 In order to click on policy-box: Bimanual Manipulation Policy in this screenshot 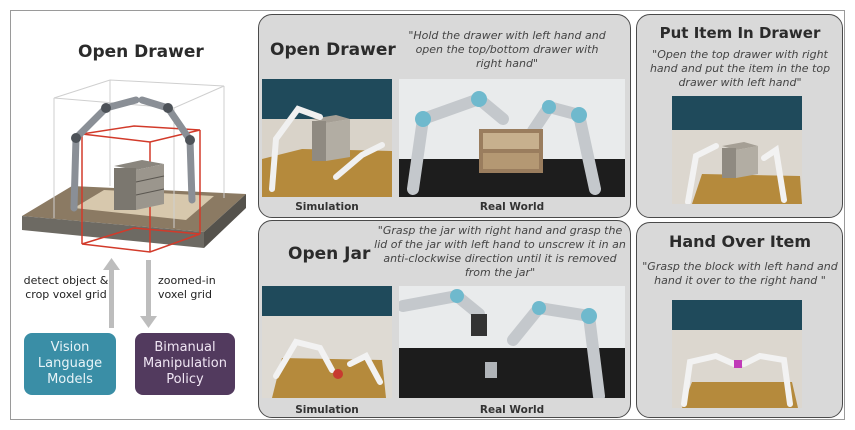, I will do `click(185, 364)`.